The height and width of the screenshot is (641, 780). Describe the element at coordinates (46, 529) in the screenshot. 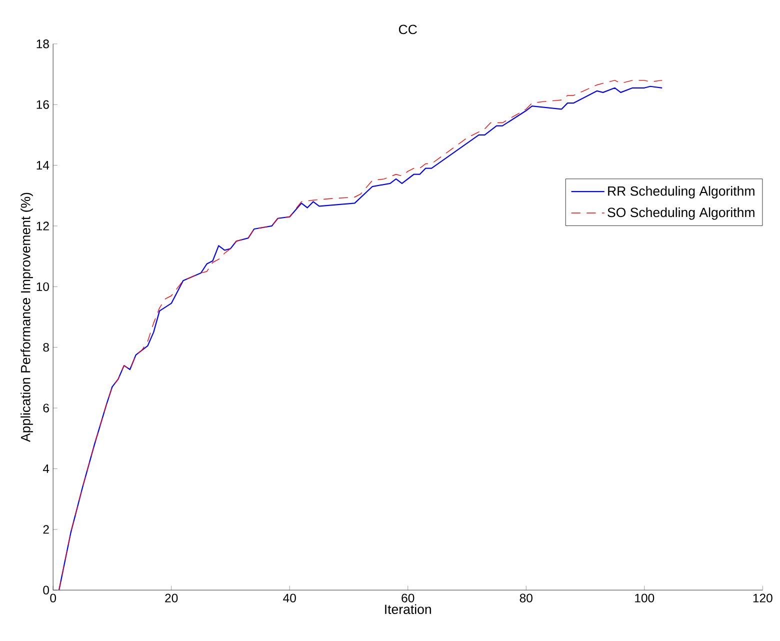

I see `y-tick-label: 2` at that location.